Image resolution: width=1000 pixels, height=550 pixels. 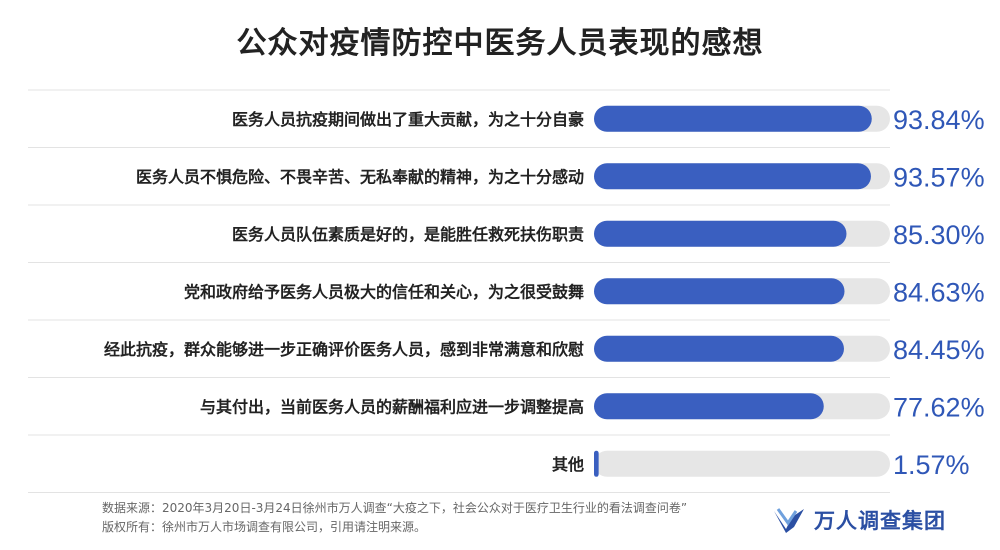 I want to click on value-label: 93.57%, so click(x=939, y=177).